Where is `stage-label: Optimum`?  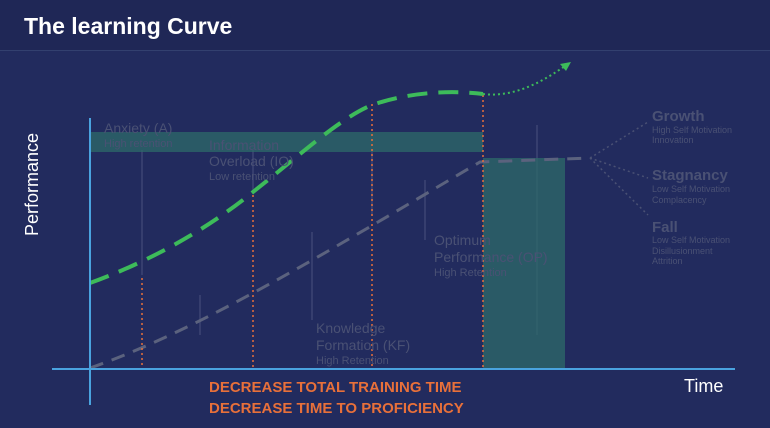 stage-label: Optimum is located at coordinates (462, 240).